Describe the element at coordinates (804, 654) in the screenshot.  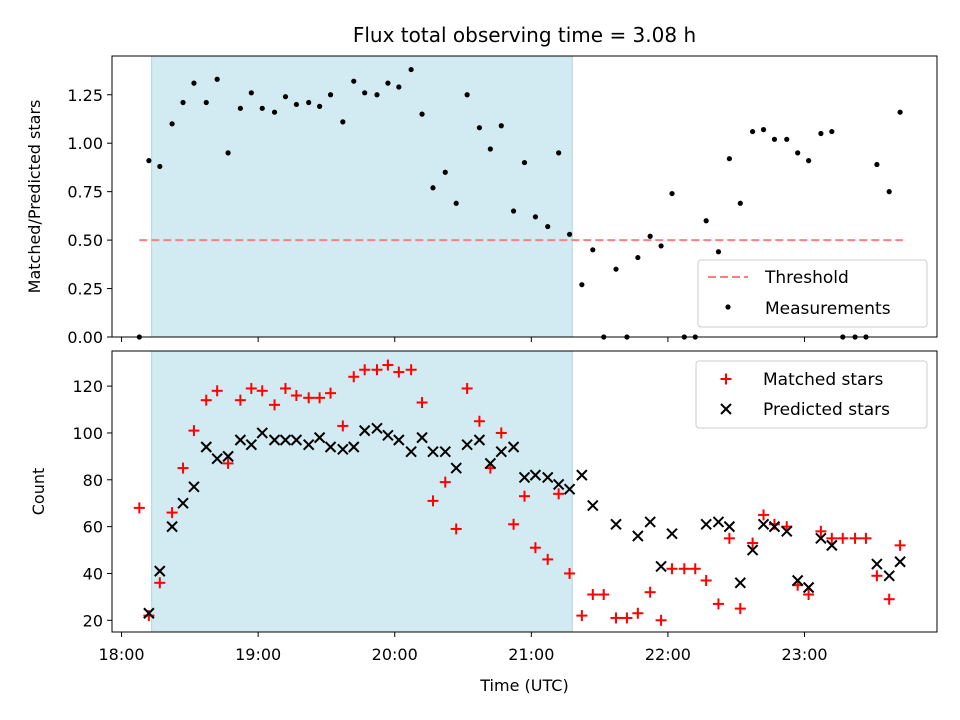
I see `bottom-x-tick-label: 23:00` at that location.